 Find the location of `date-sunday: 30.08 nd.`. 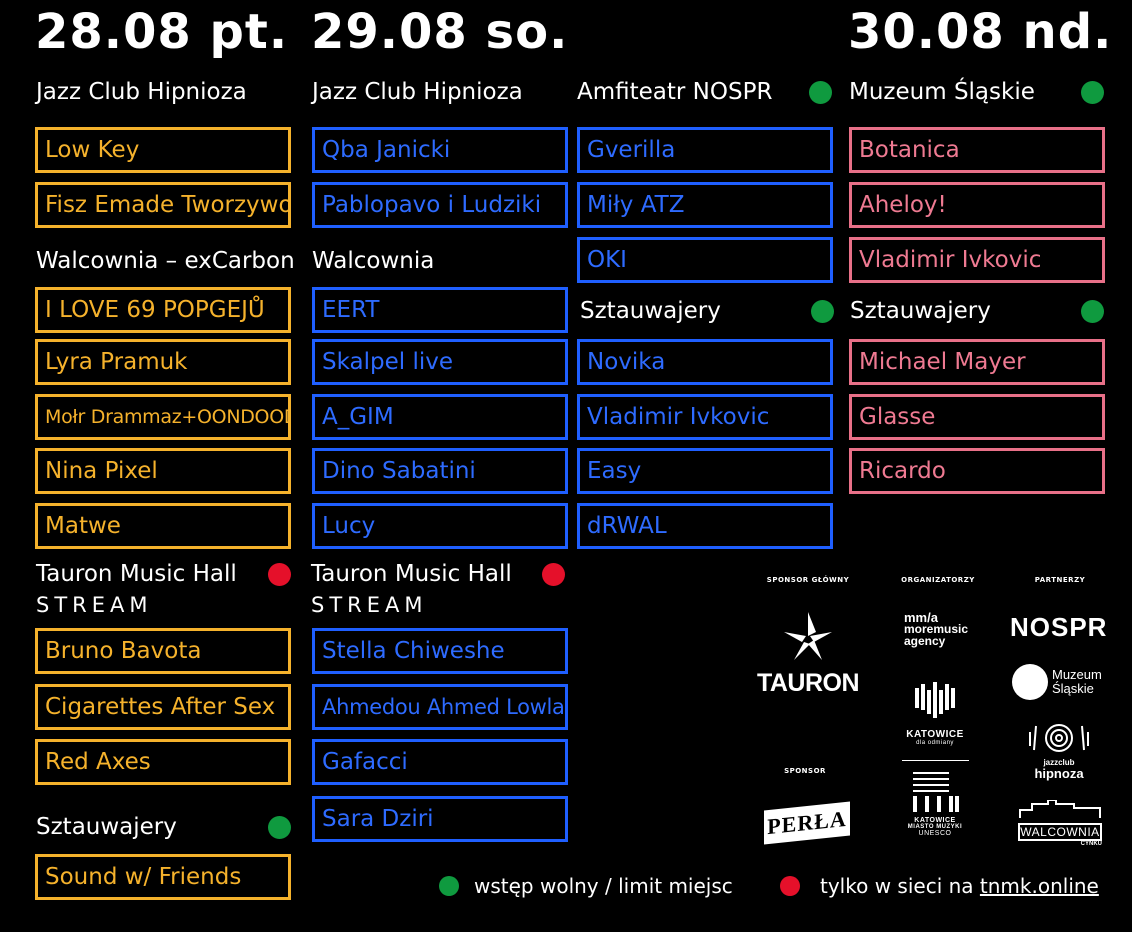

date-sunday: 30.08 nd. is located at coordinates (980, 32).